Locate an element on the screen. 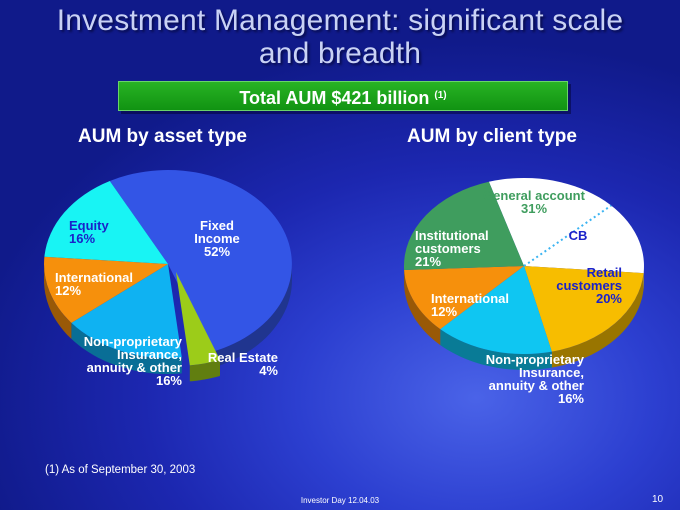 This screenshot has width=680, height=510. footer-event-date: Investor Day 12.04.03 is located at coordinates (340, 500).